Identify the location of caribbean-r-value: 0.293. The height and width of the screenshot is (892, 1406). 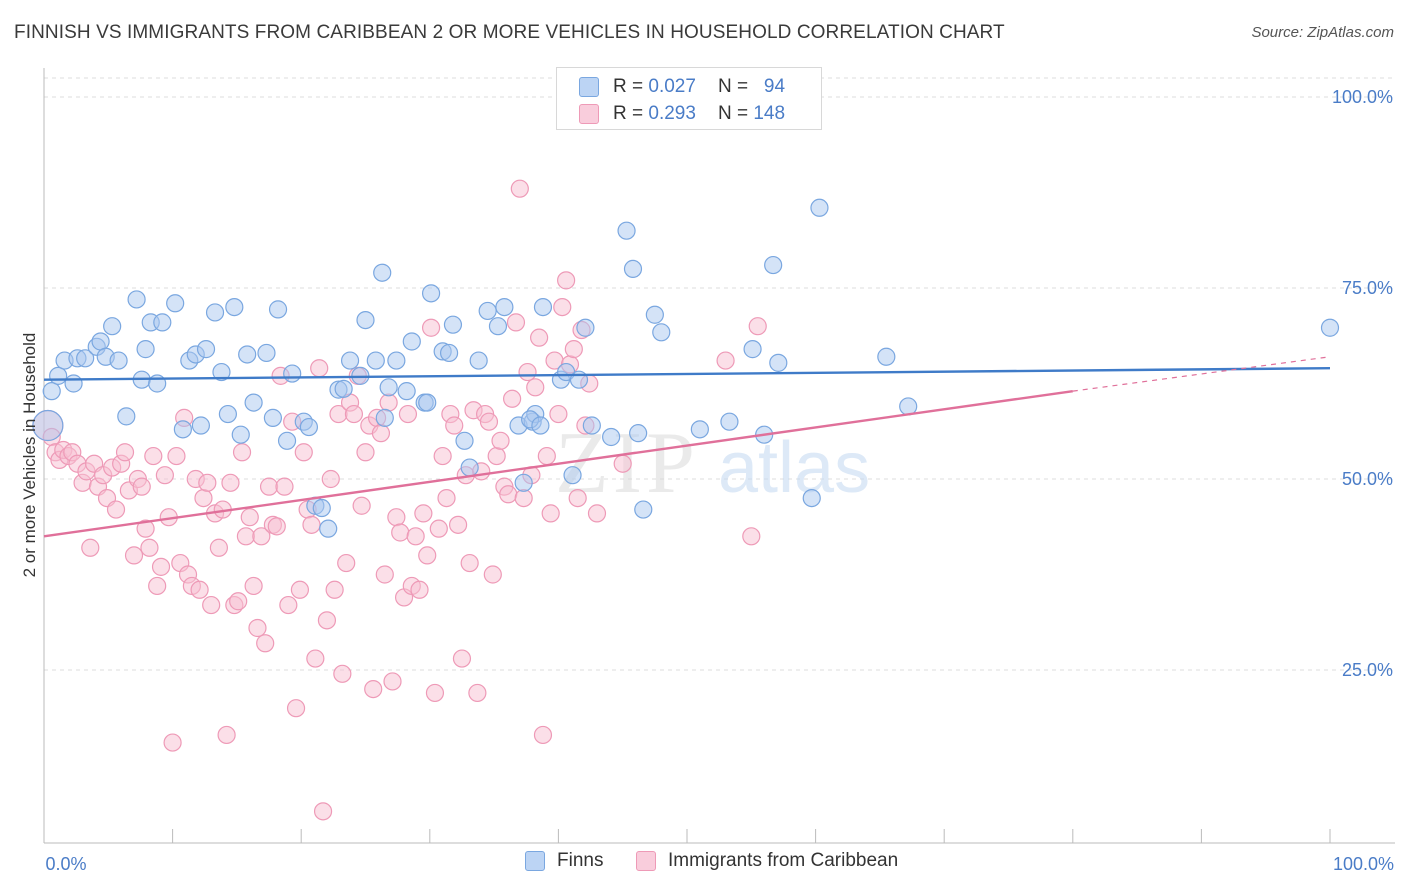
(672, 113).